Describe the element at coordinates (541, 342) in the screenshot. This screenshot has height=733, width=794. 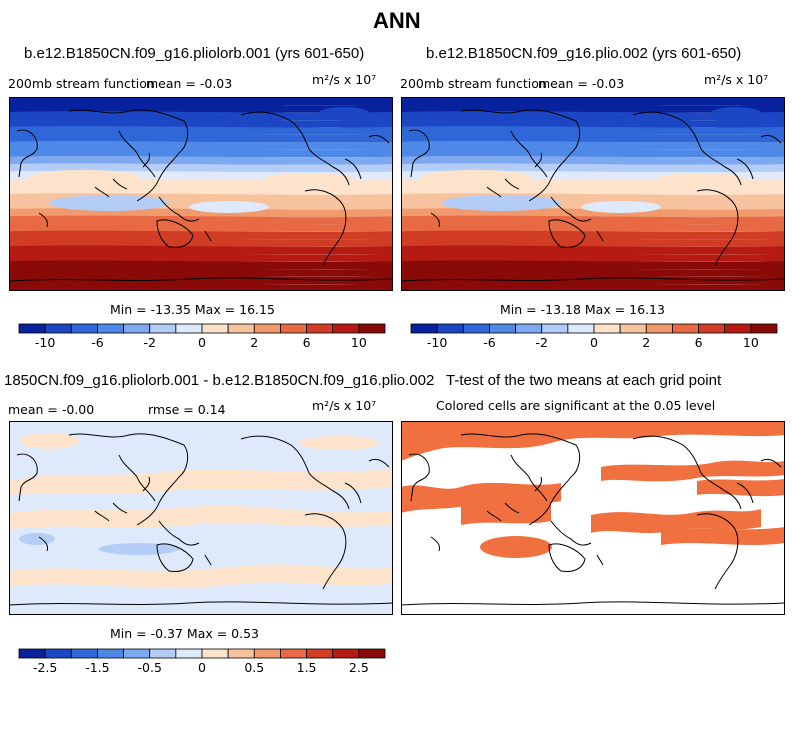
I see `colorbar-tick-label: -2` at that location.